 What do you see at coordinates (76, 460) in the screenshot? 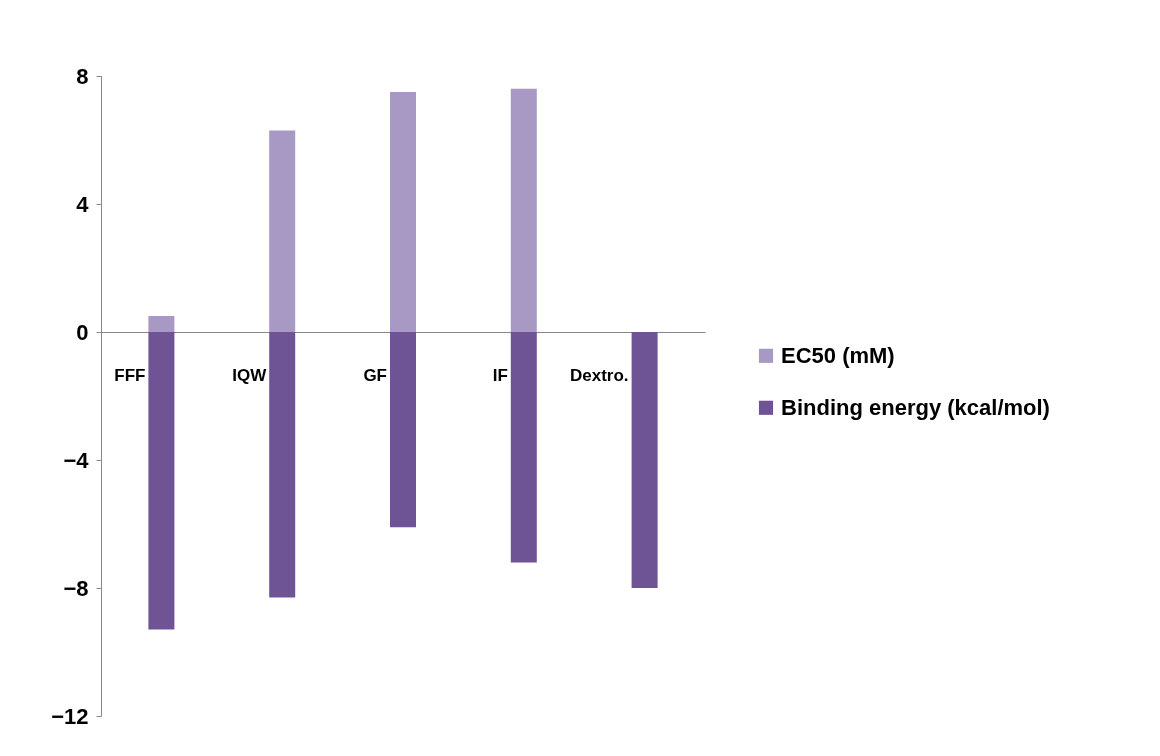
I see `y-tick-label: −4` at bounding box center [76, 460].